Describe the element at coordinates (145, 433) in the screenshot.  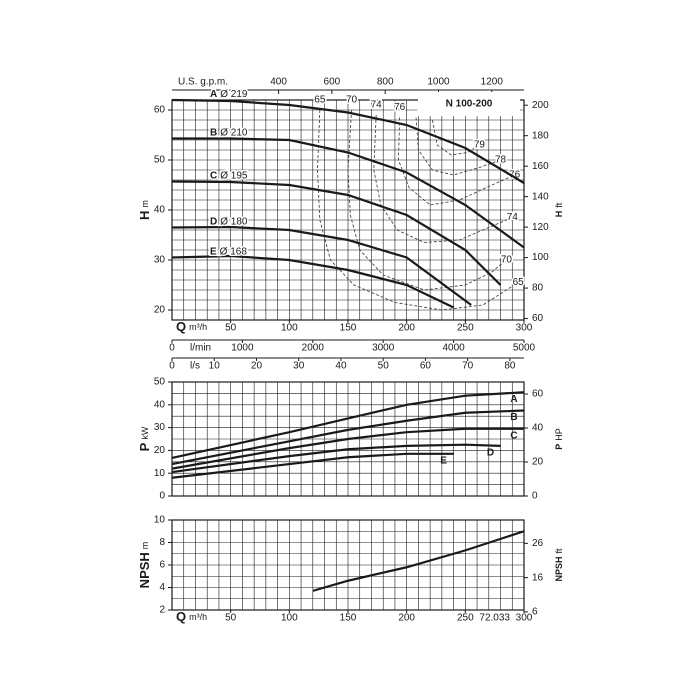
I see `axis-title-unit: kW` at that location.